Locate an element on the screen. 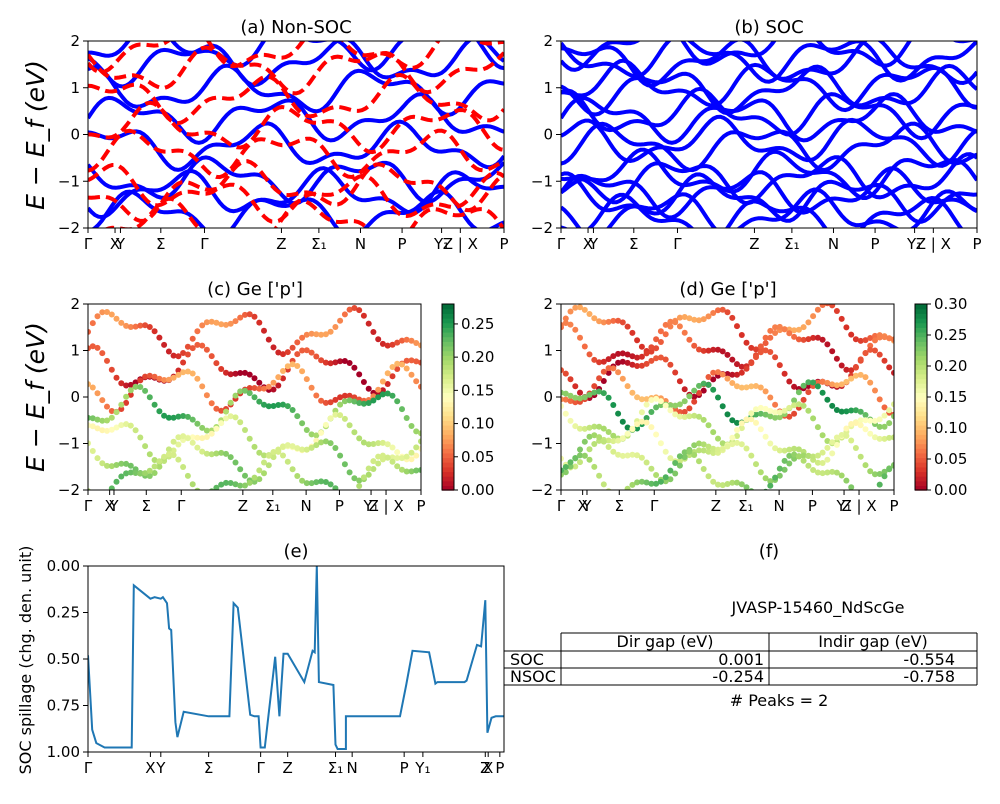  band-line is located at coordinates (769, 64).